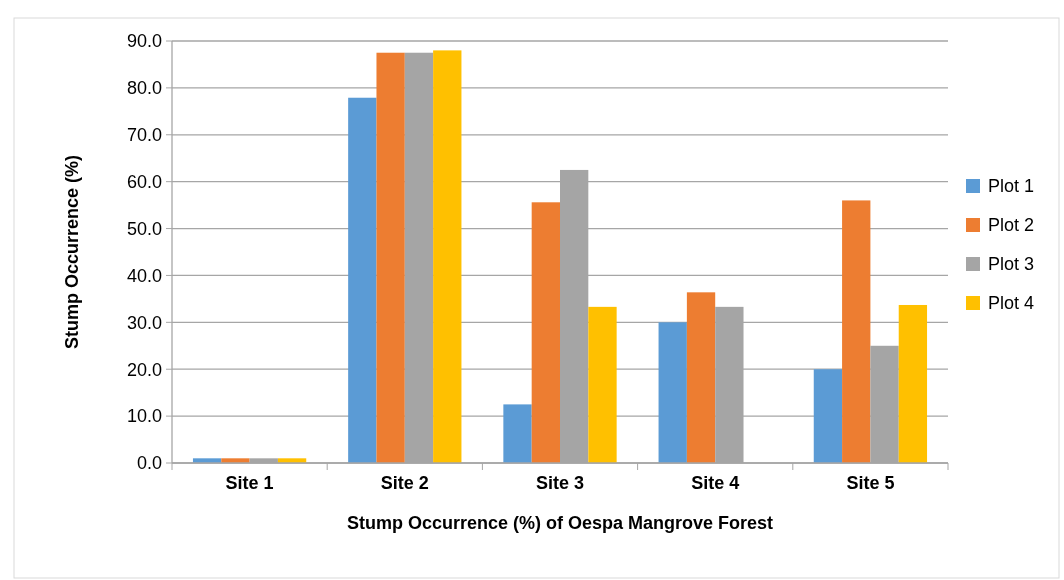 This screenshot has width=1064, height=580. What do you see at coordinates (1011, 186) in the screenshot?
I see `legend-label: Plot 1` at bounding box center [1011, 186].